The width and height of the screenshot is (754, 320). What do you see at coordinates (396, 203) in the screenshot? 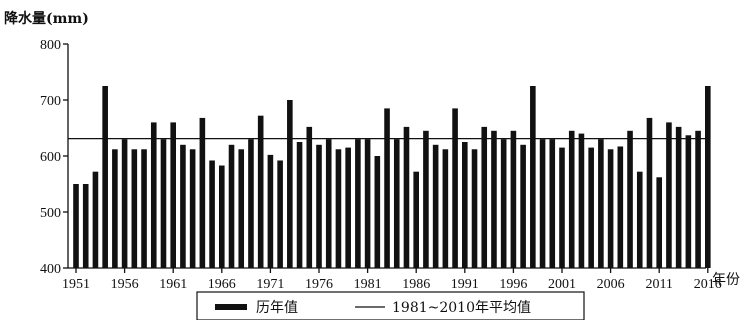
I see `bar-1984` at bounding box center [396, 203].